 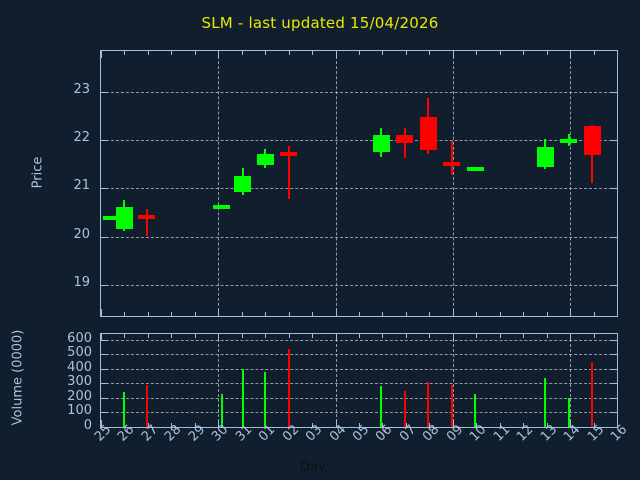 I want to click on volume-axis-title: Volume (0000), so click(x=18, y=377).